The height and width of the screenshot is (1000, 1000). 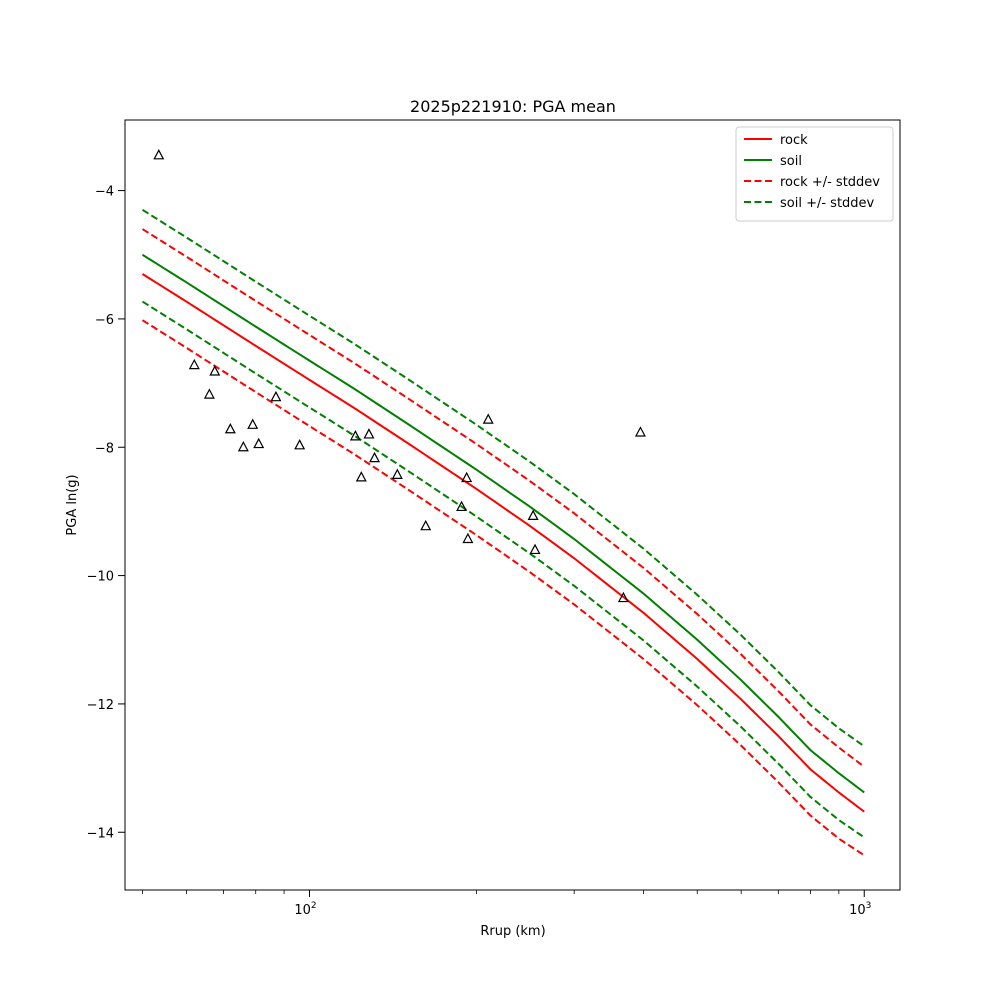 What do you see at coordinates (104, 320) in the screenshot?
I see `y-tick-label: −6` at bounding box center [104, 320].